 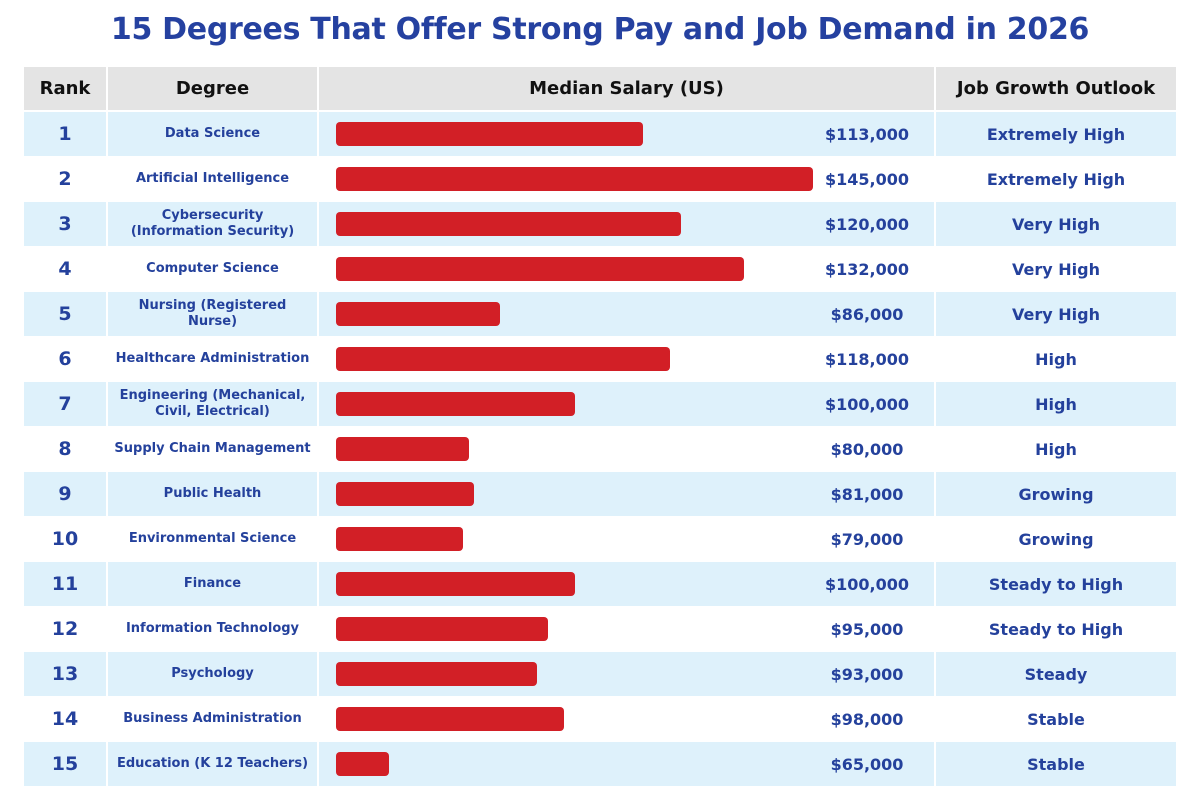 I want to click on salary-label: $113,000, so click(x=866, y=134).